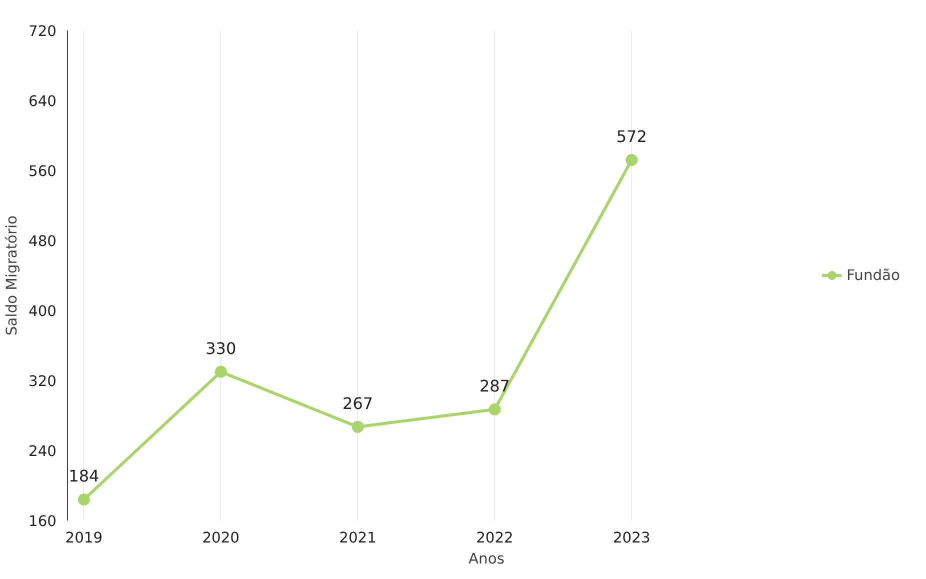  I want to click on y-tick-label: 720, so click(42, 31).